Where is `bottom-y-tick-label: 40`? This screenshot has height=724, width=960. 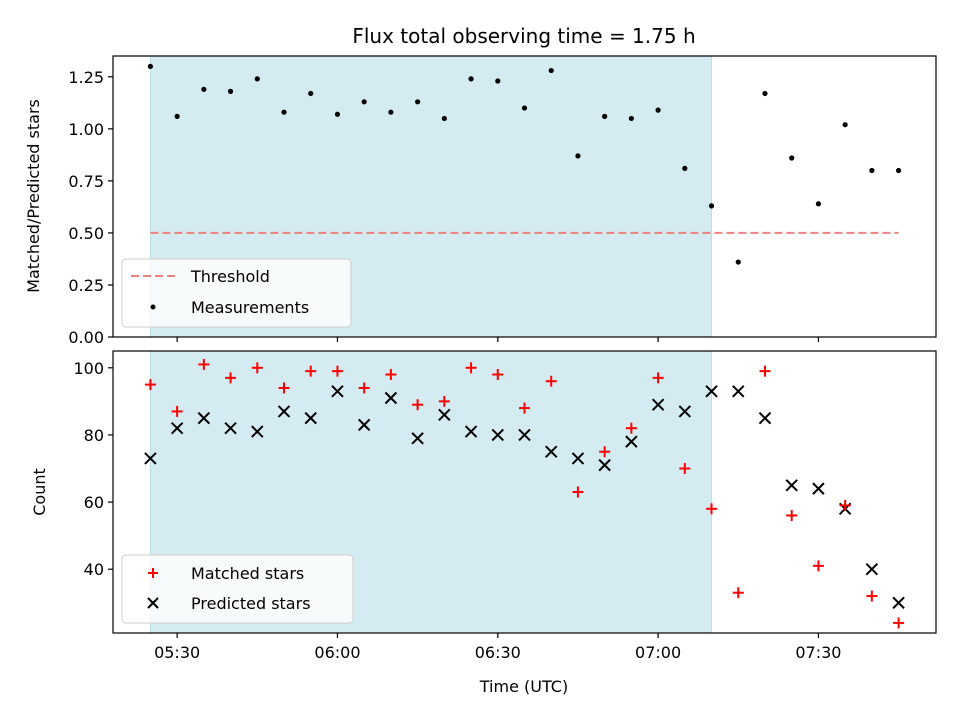
bottom-y-tick-label: 40 is located at coordinates (94, 569).